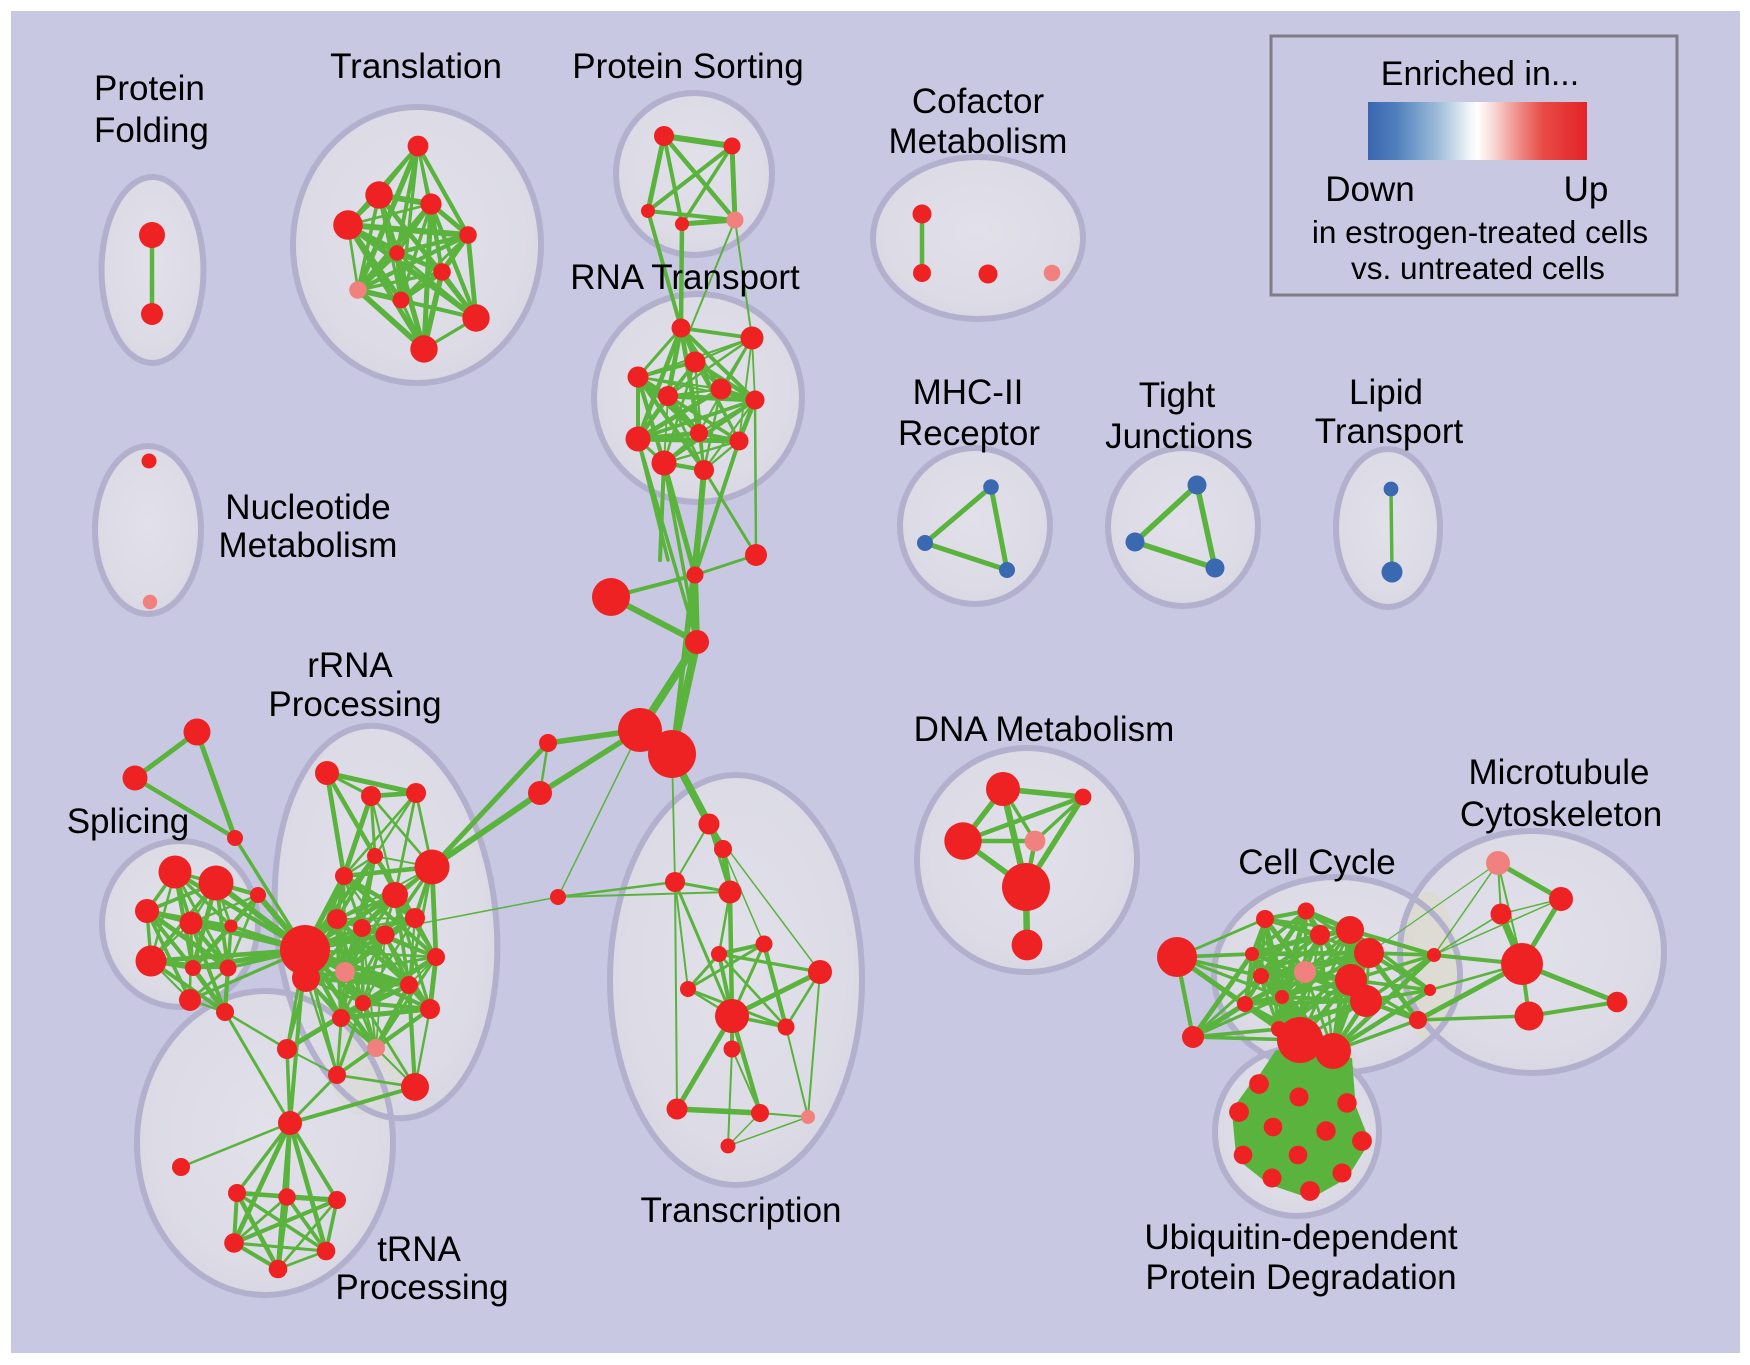 Image resolution: width=1750 pixels, height=1365 pixels. I want to click on svg-text: Cofactor, so click(978, 101).